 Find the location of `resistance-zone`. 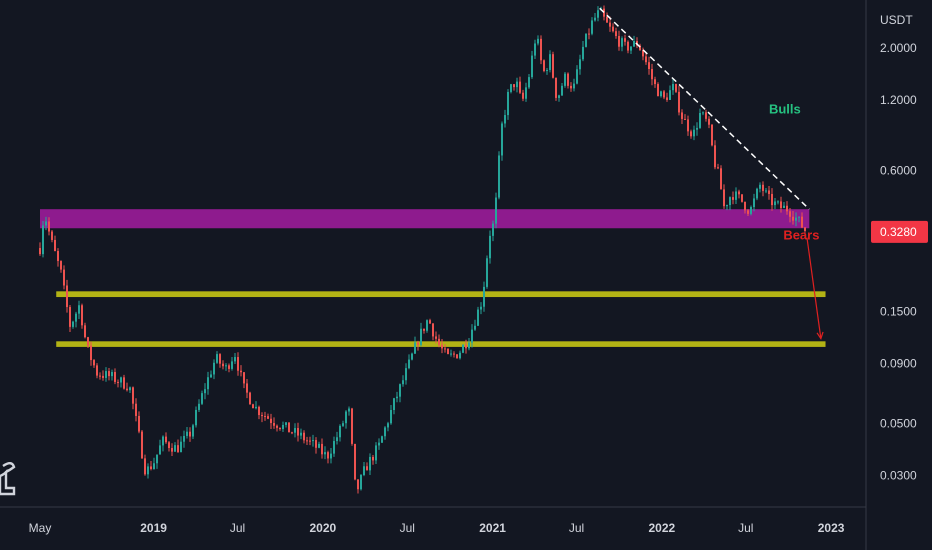

resistance-zone is located at coordinates (425, 219).